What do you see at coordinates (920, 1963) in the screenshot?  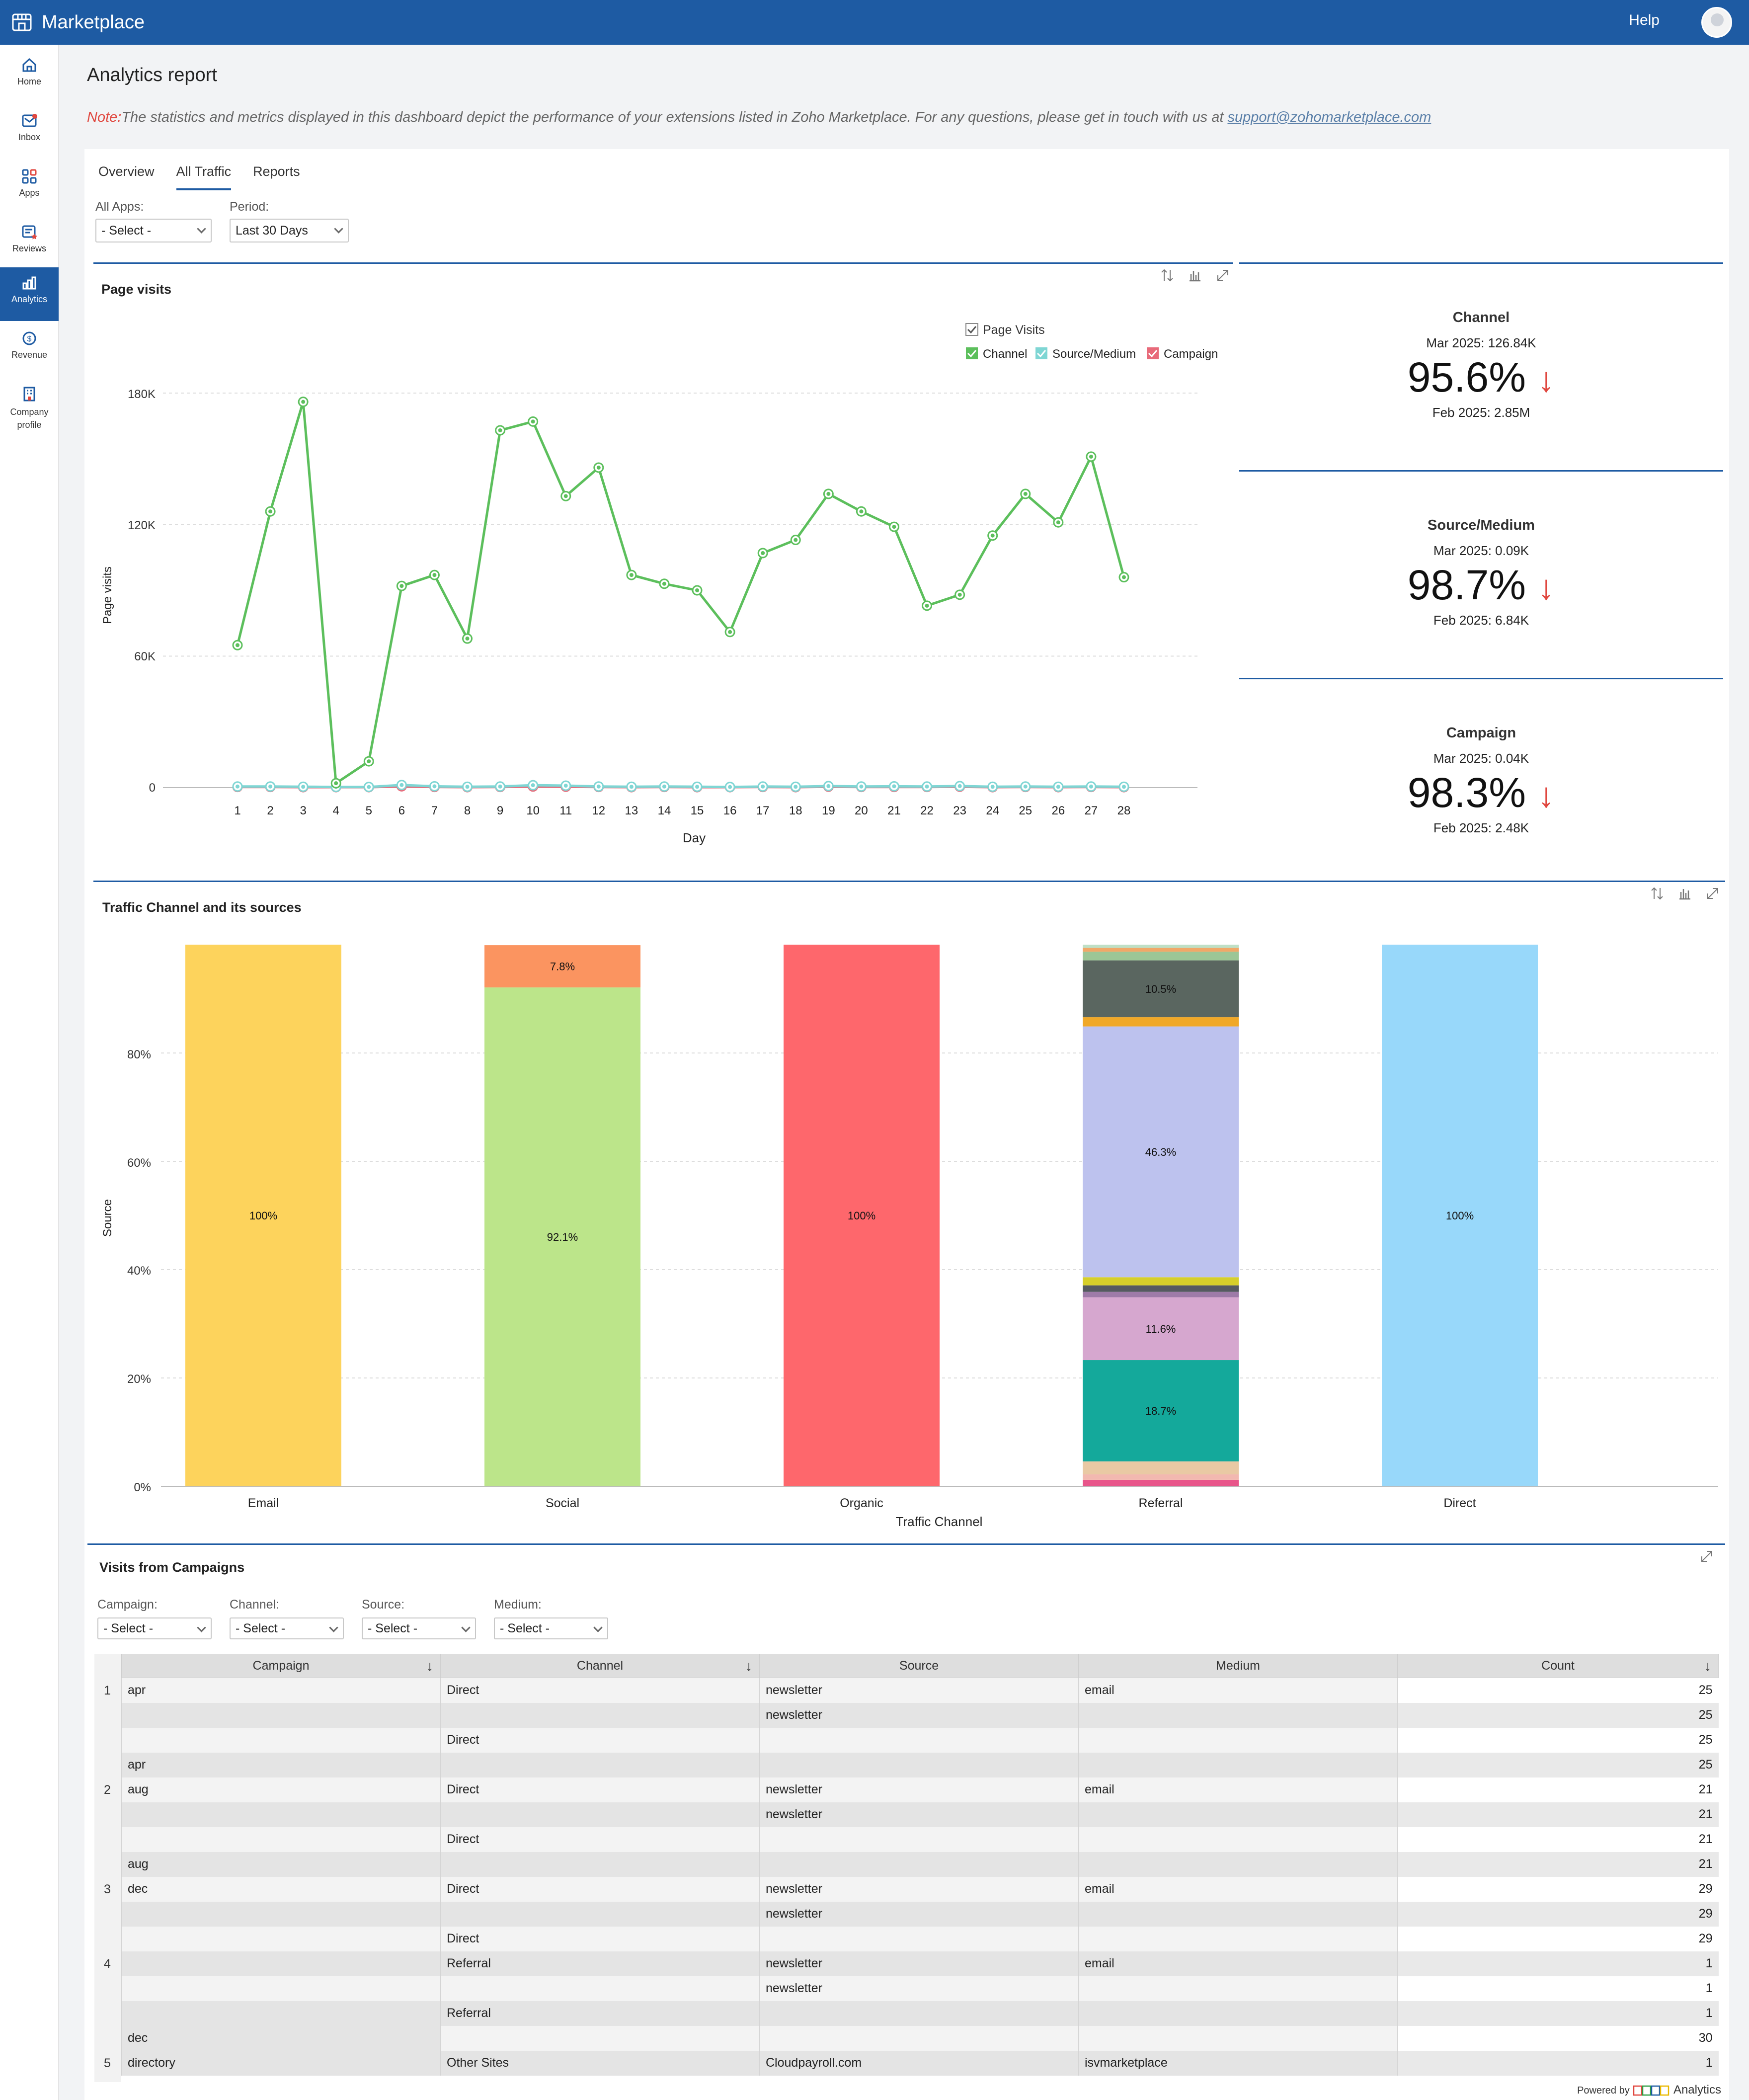 I see `table-row: Referral newsletter email 1` at bounding box center [920, 1963].